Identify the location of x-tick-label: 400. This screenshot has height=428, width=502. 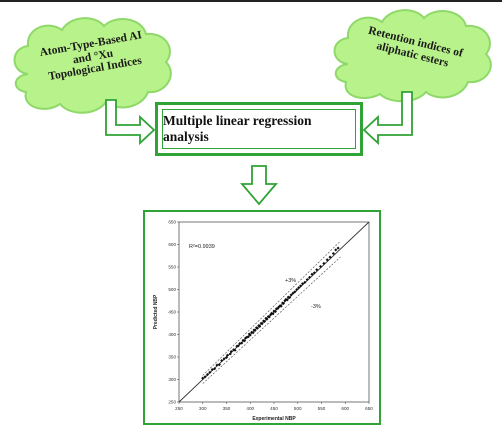
(250, 408).